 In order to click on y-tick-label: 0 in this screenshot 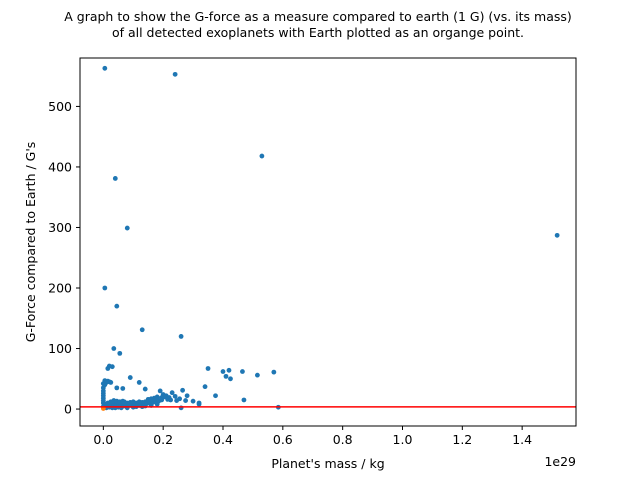, I will do `click(68, 409)`.